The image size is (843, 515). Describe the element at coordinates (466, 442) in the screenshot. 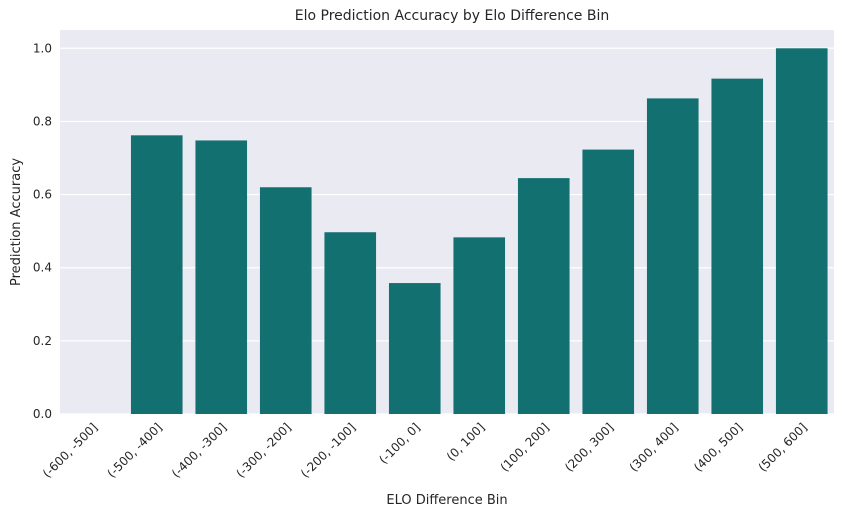

I see `x-tick-label: (0, 100]` at that location.